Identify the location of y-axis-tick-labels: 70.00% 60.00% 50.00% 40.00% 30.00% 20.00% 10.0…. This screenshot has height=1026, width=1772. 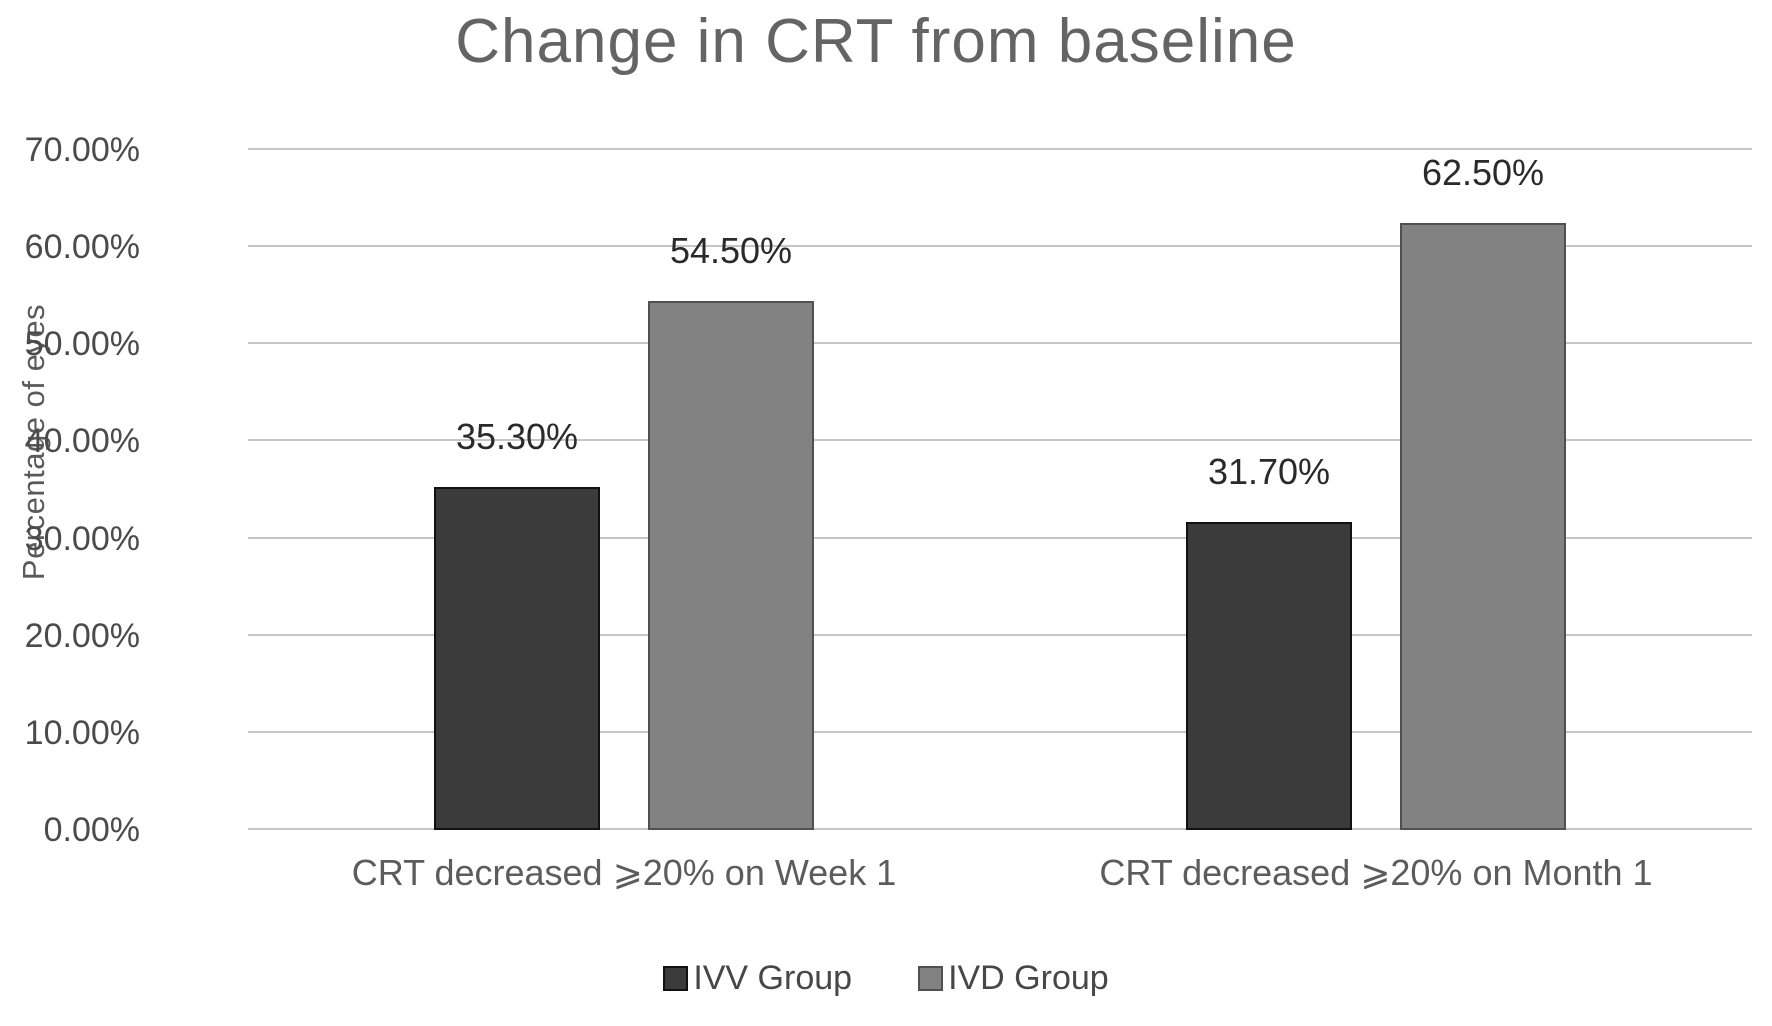
(98, 490).